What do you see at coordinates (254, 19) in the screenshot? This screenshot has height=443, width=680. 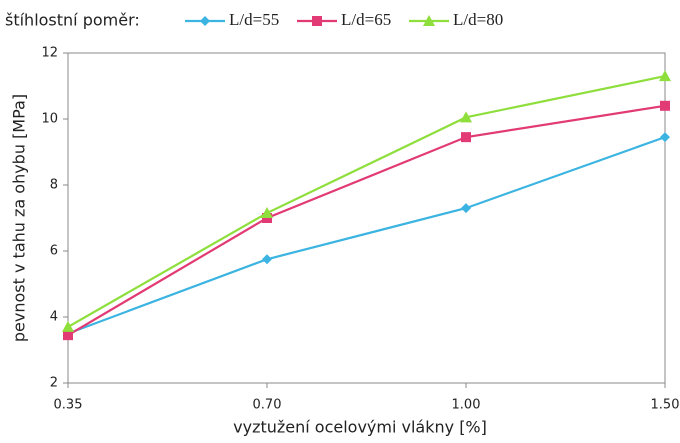 I see `legend-label: L/d=55` at bounding box center [254, 19].